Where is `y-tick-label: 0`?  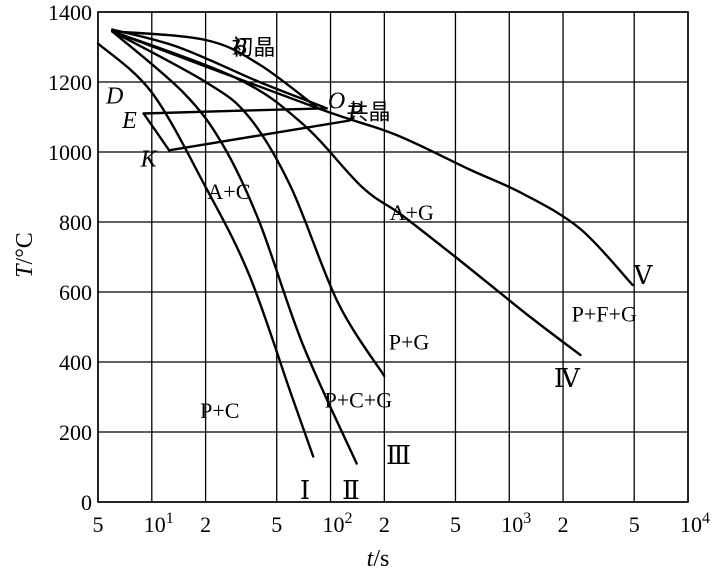 y-tick-label: 0 is located at coordinates (86, 502).